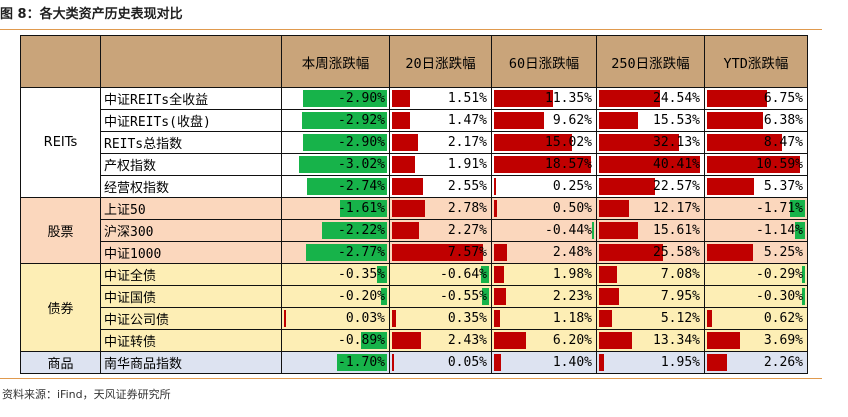  Describe the element at coordinates (572, 274) in the screenshot. I see `value-label: 1.98%` at that location.